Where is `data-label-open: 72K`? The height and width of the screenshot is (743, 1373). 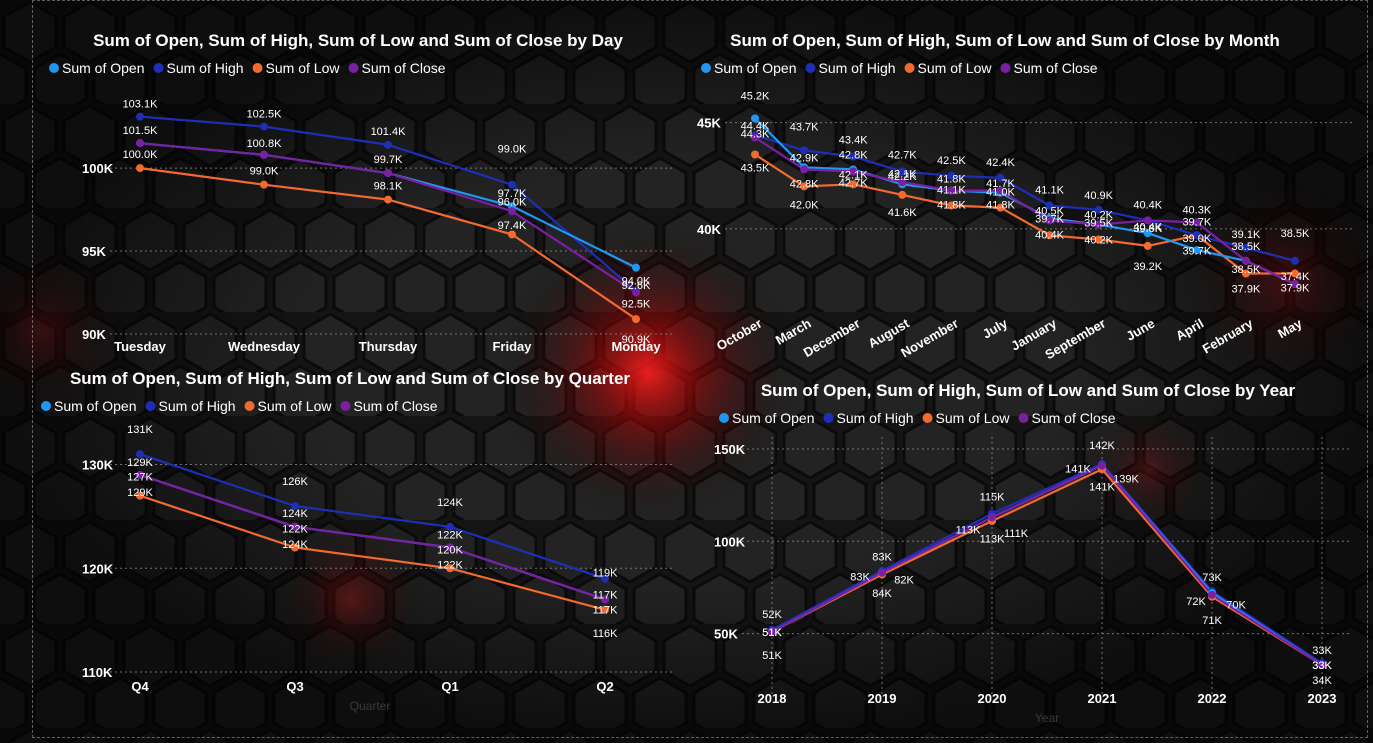 data-label-open: 72K is located at coordinates (1196, 602).